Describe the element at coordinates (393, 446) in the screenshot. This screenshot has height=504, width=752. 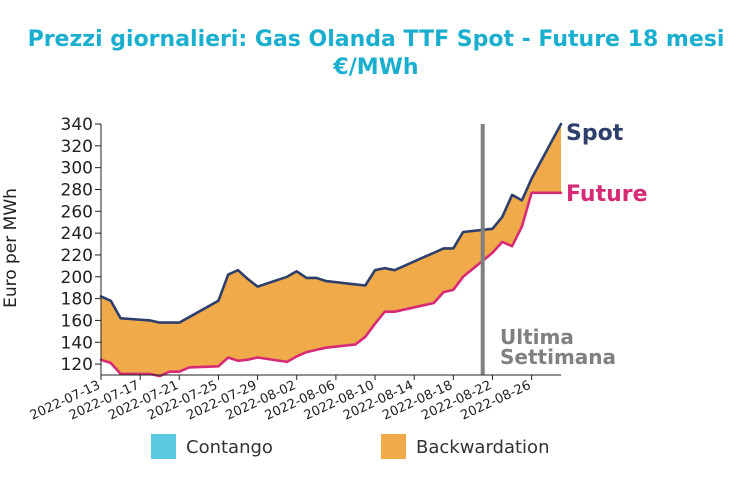
I see `legend-swatch-backwardation` at that location.